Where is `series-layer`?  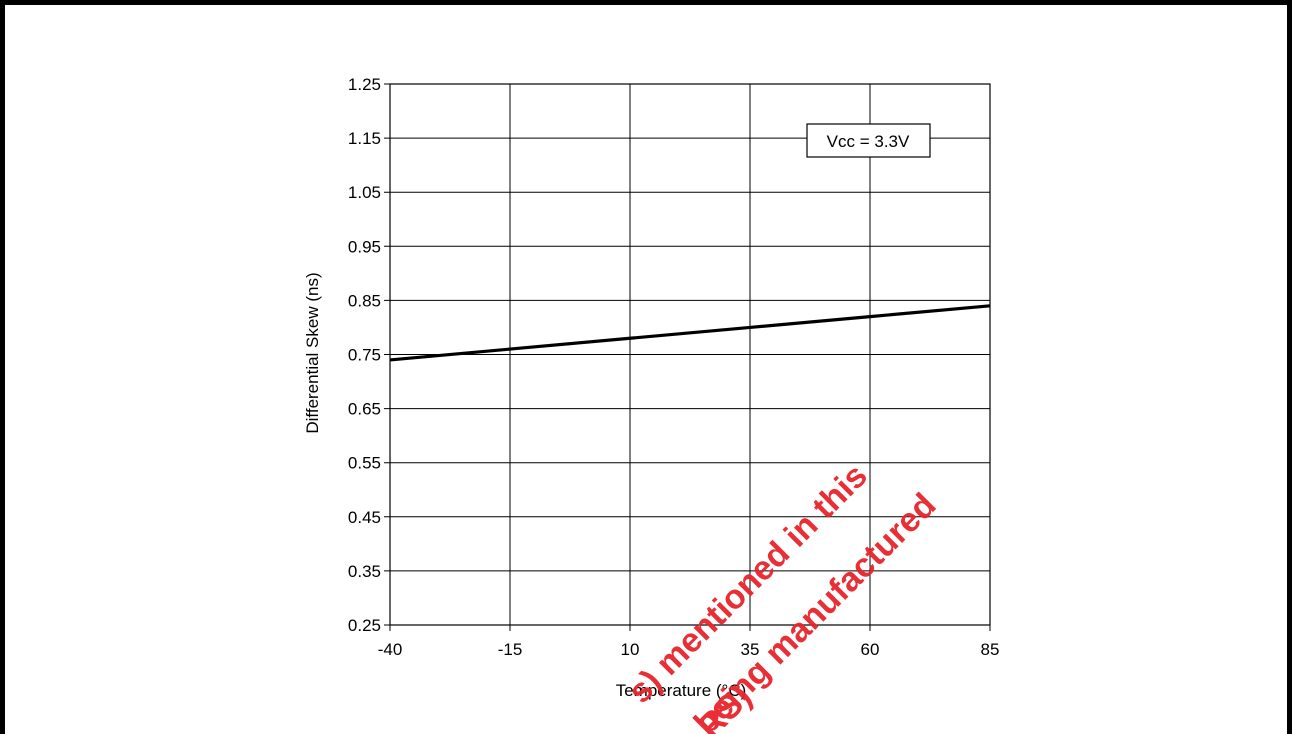
series-layer is located at coordinates (690, 333).